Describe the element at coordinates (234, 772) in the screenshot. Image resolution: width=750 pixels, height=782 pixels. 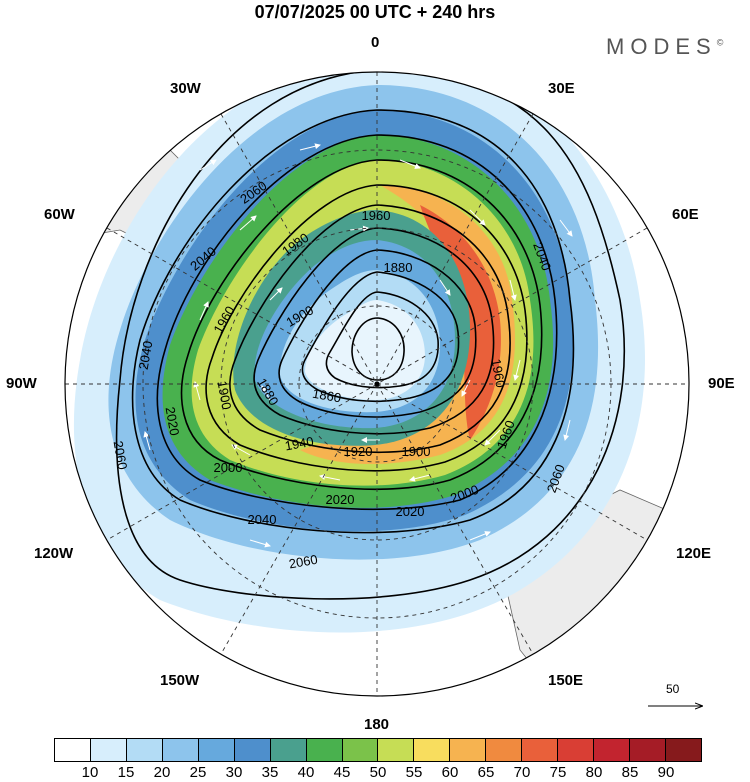
I see `colorbar-tick-label: 30` at that location.